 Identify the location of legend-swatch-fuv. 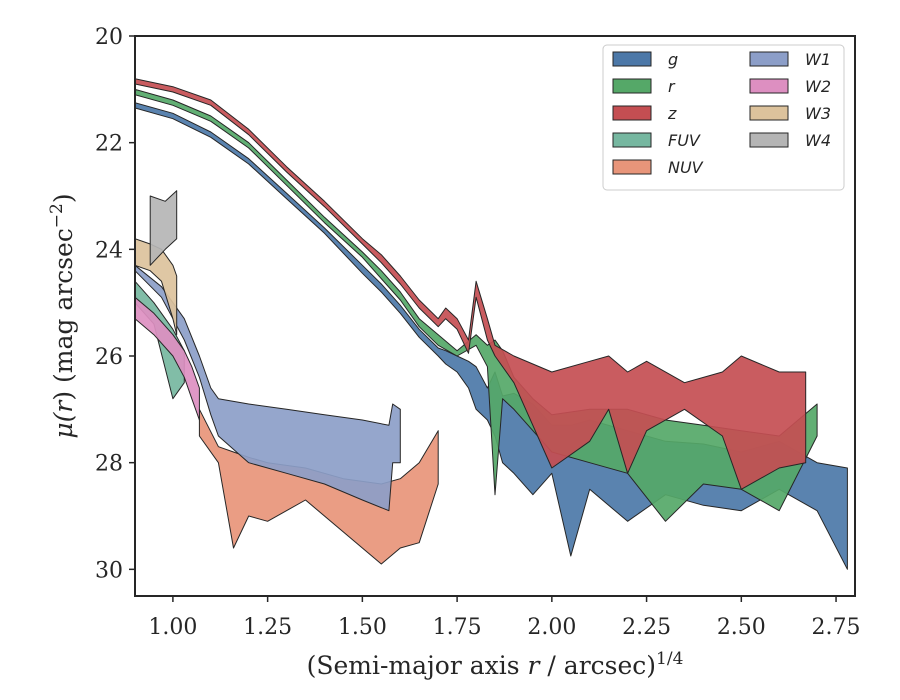
(632, 140).